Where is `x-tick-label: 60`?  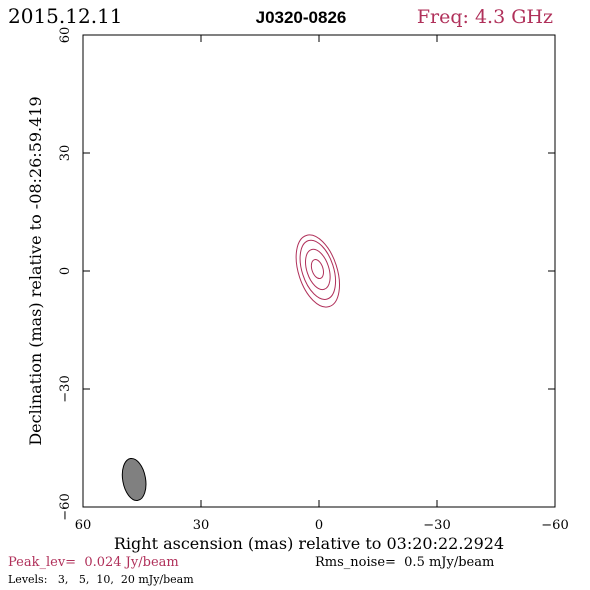
x-tick-label: 60 is located at coordinates (83, 525).